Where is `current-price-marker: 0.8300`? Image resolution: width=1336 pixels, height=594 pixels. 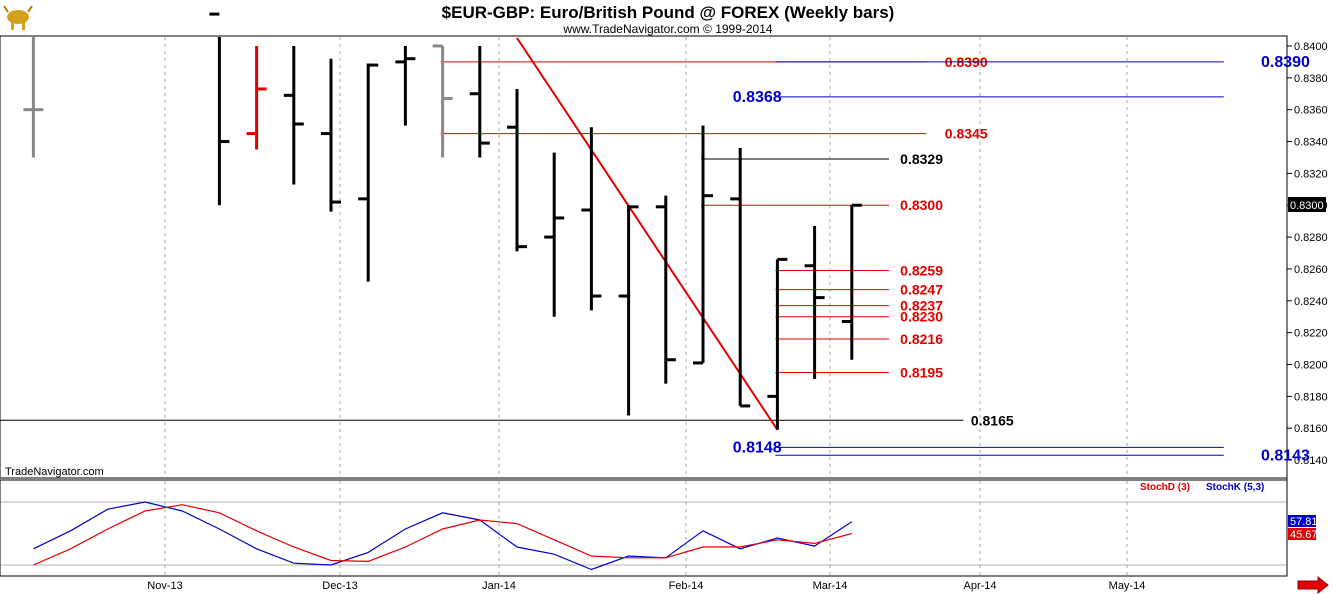 current-price-marker: 0.8300 is located at coordinates (1307, 204).